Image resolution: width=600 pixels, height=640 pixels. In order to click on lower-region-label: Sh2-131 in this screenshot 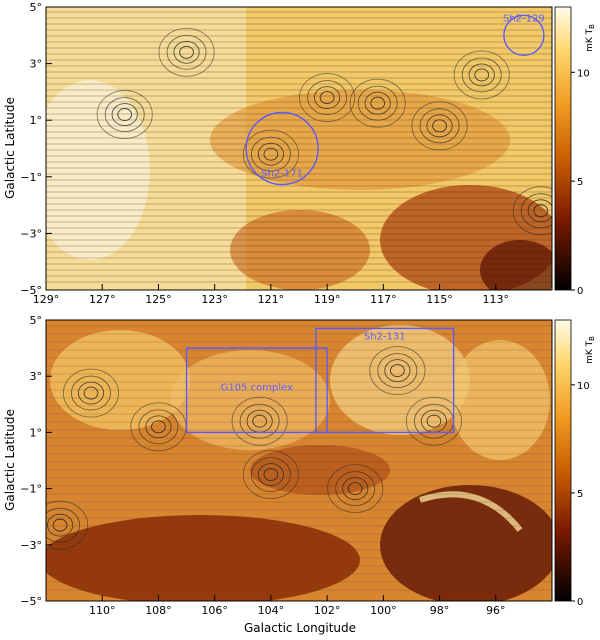, I will do `click(385, 336)`.